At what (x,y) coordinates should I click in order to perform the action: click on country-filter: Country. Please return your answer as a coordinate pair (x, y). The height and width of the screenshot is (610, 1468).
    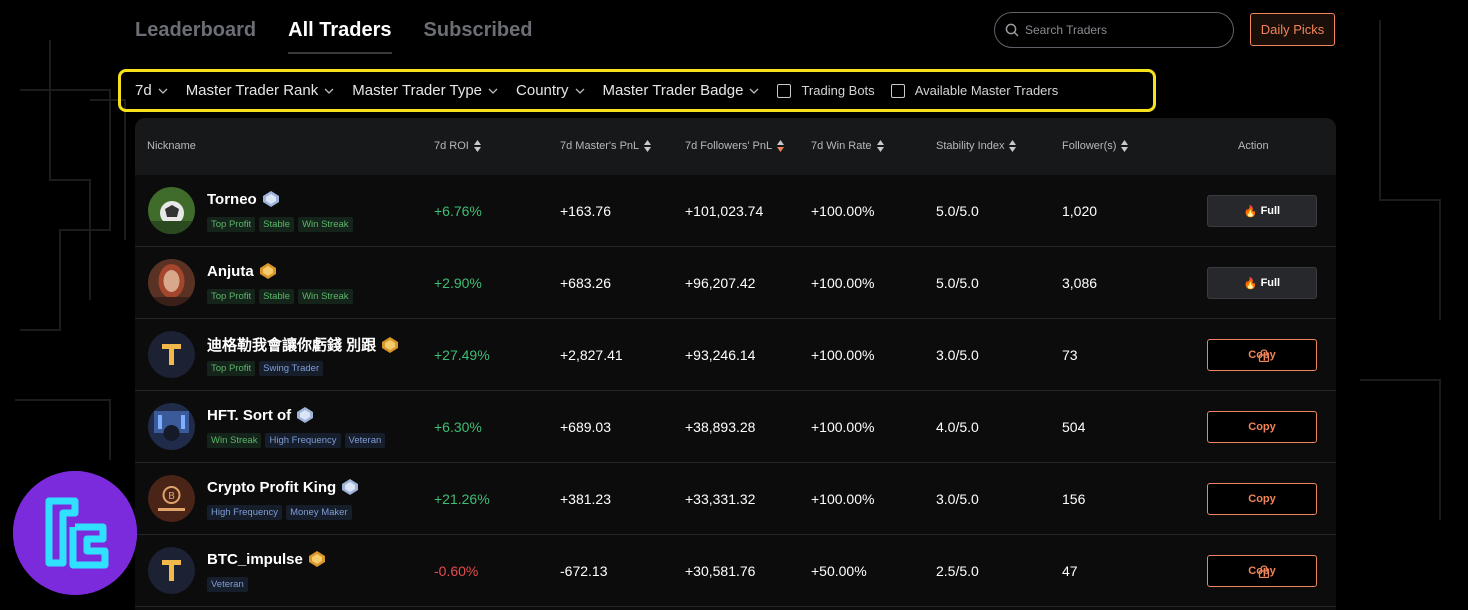
    Looking at the image, I should click on (550, 90).